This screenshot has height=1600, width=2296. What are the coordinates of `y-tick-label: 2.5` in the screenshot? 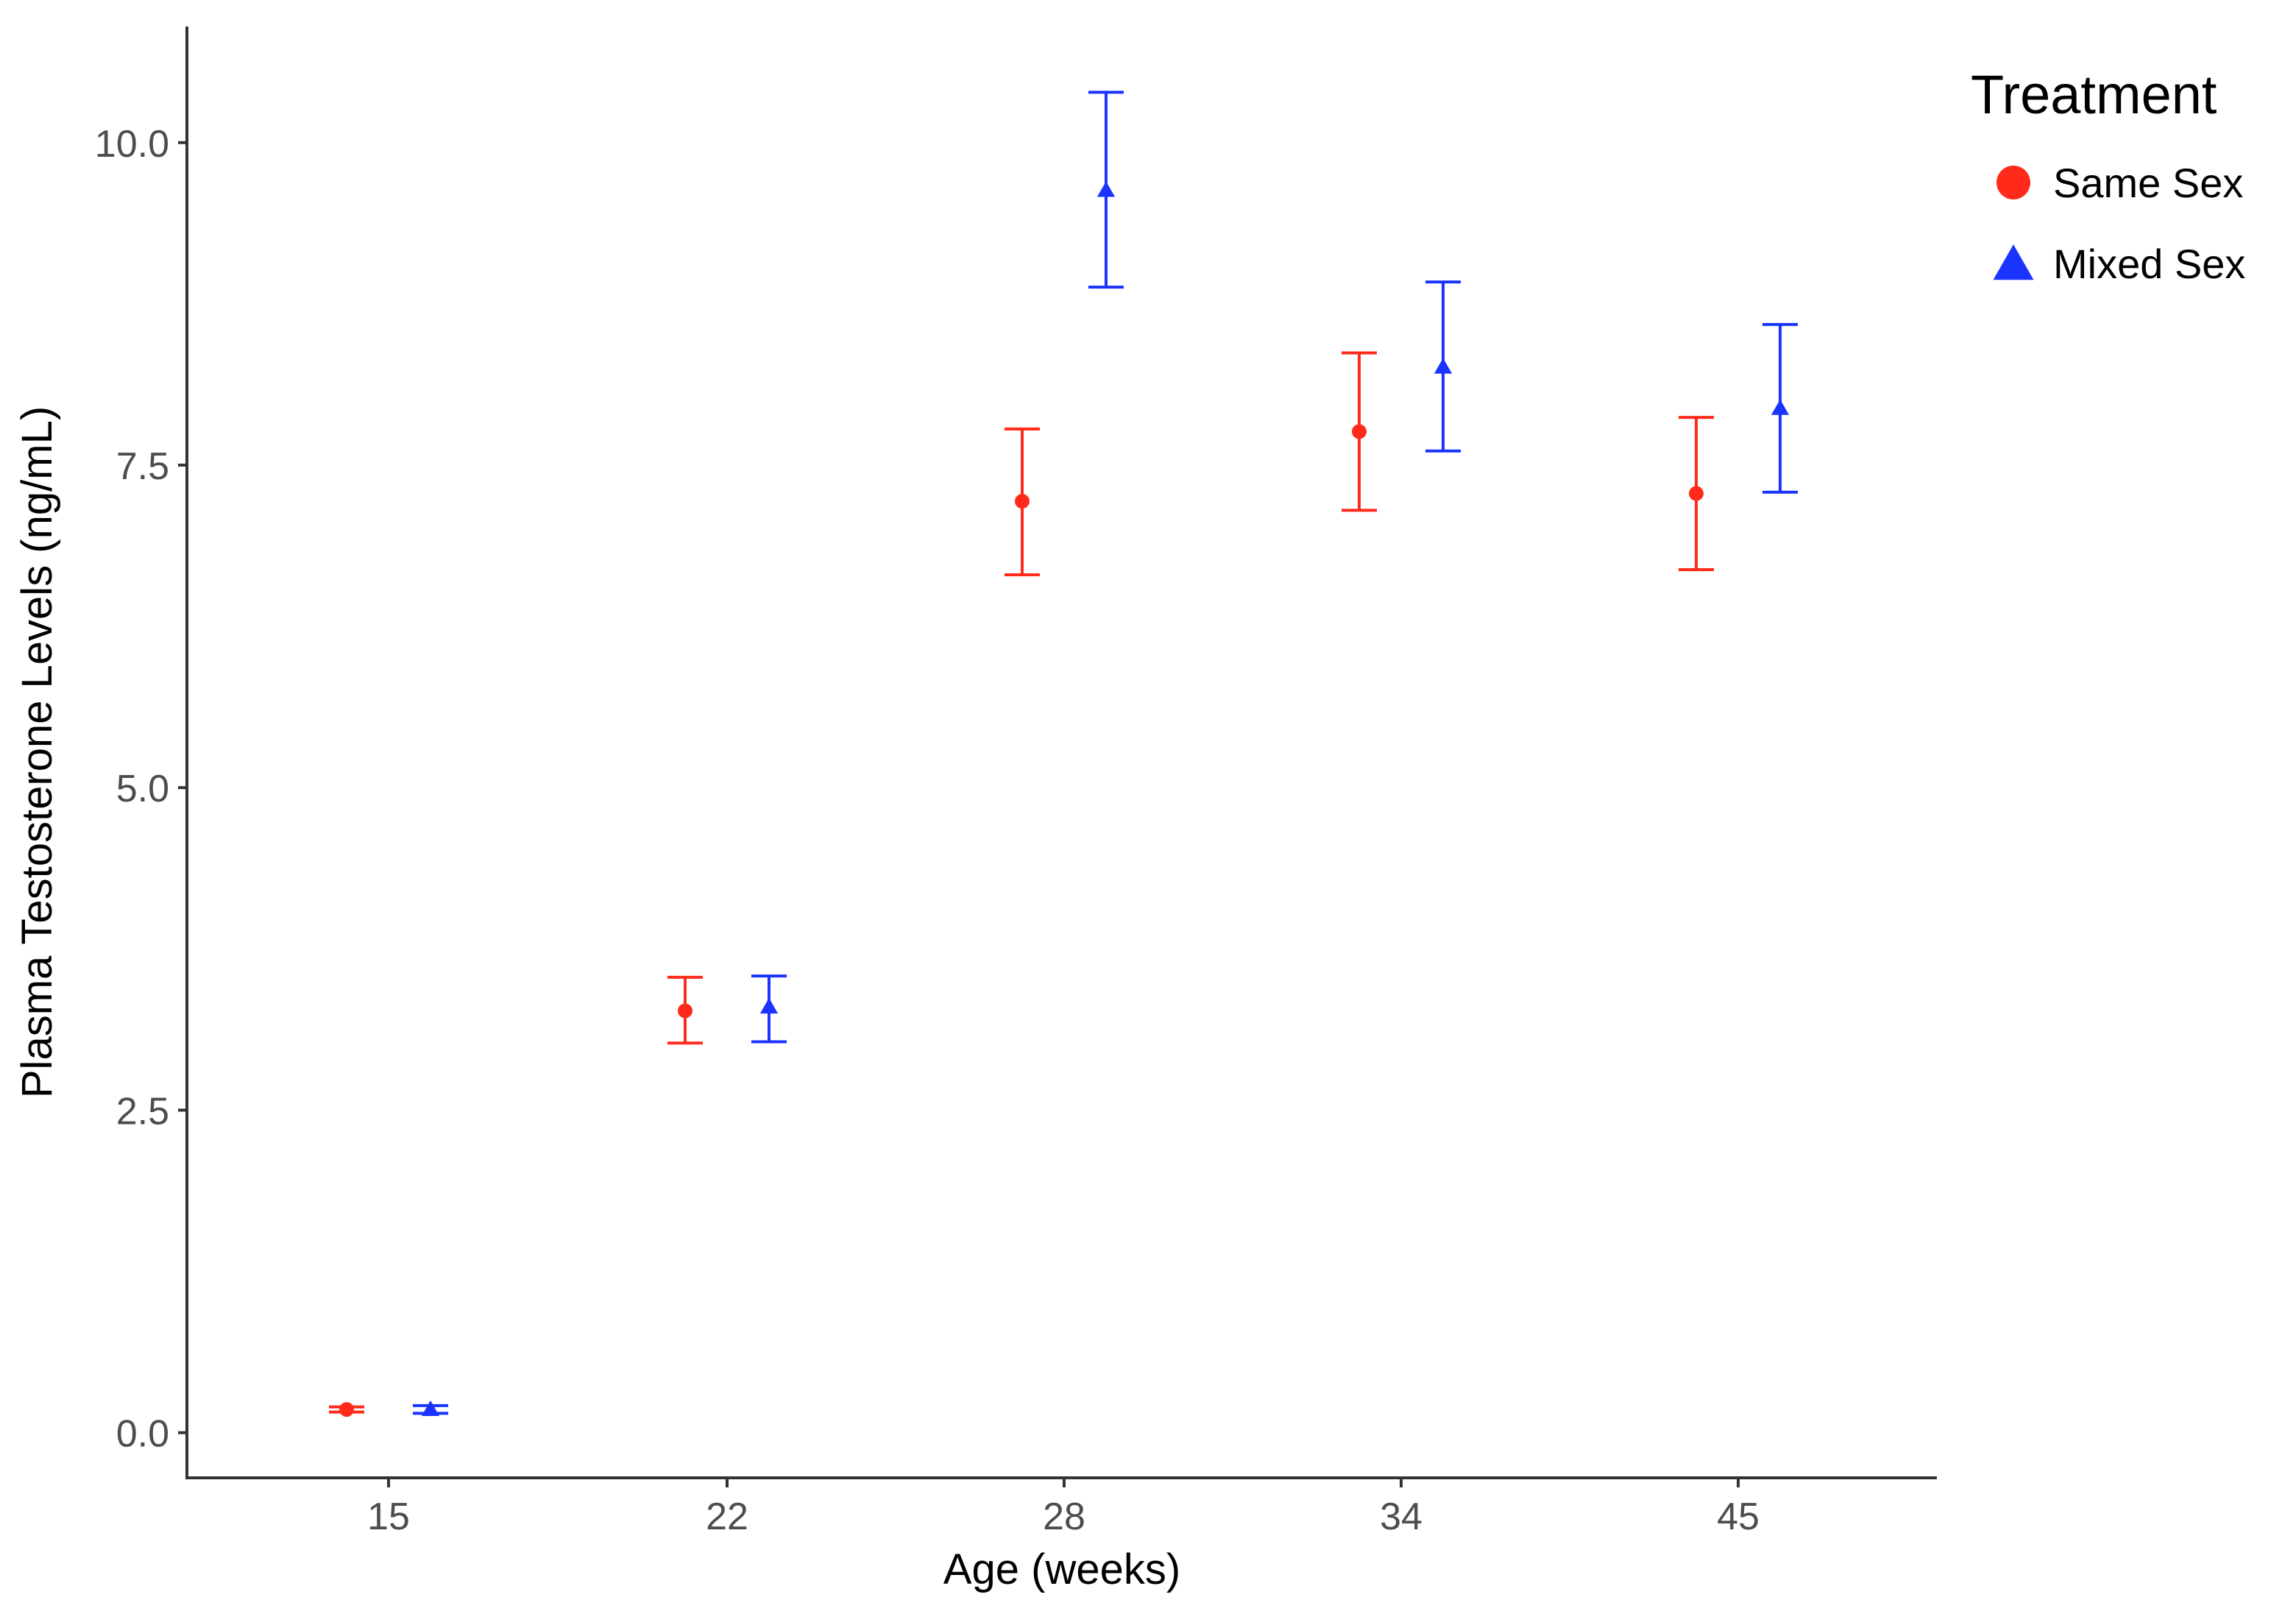 It's located at (142, 1111).